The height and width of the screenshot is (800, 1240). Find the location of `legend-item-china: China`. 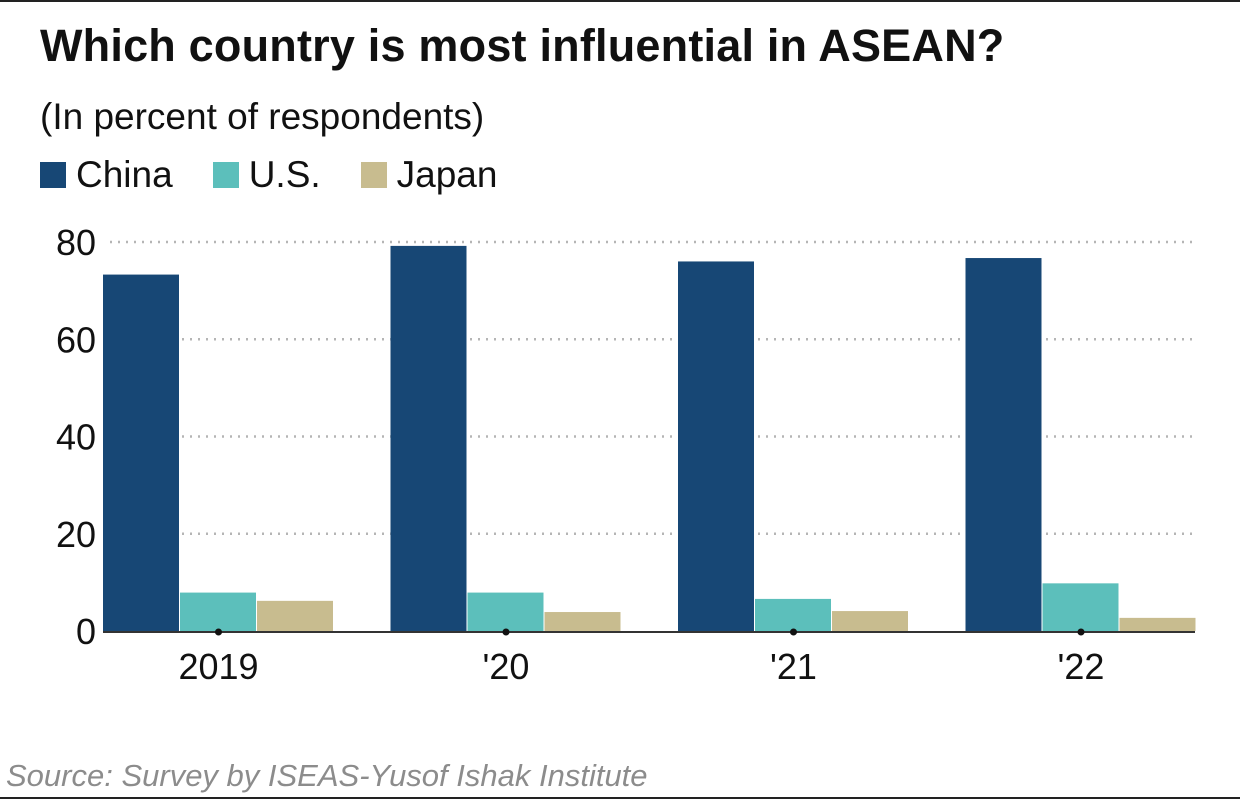

legend-item-china: China is located at coordinates (106, 175).